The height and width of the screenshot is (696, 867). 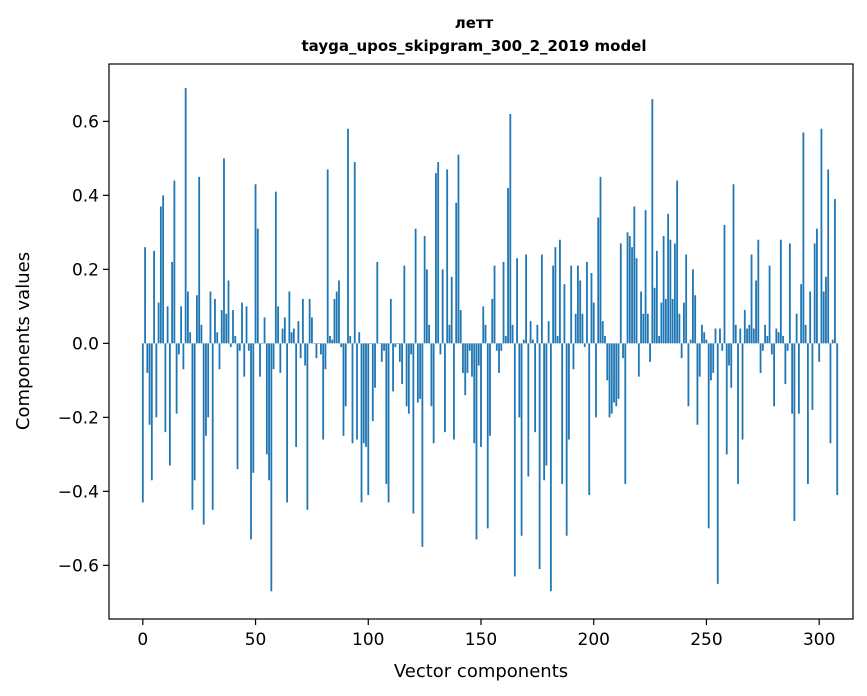 I want to click on x-axis-label: Vector components, so click(x=481, y=671).